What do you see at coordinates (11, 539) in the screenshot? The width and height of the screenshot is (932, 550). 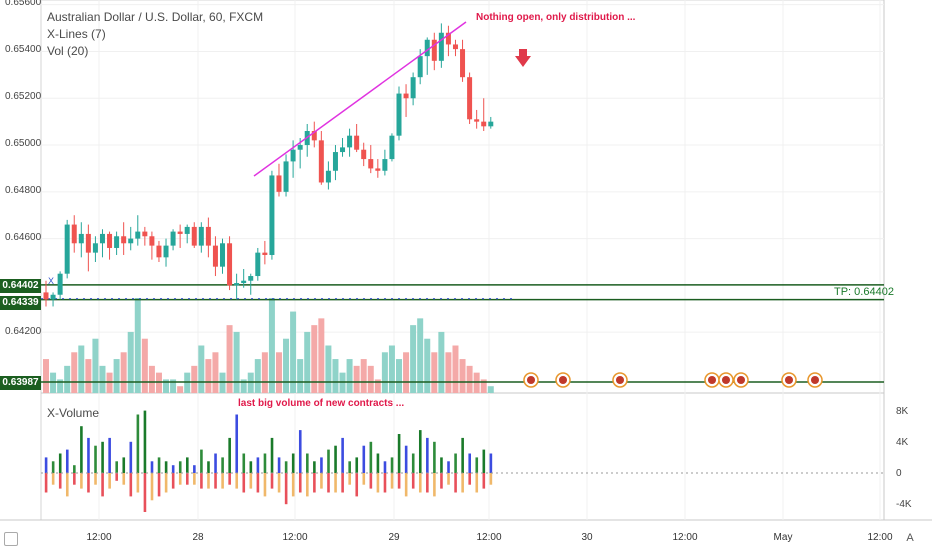 I see `settings-icon` at bounding box center [11, 539].